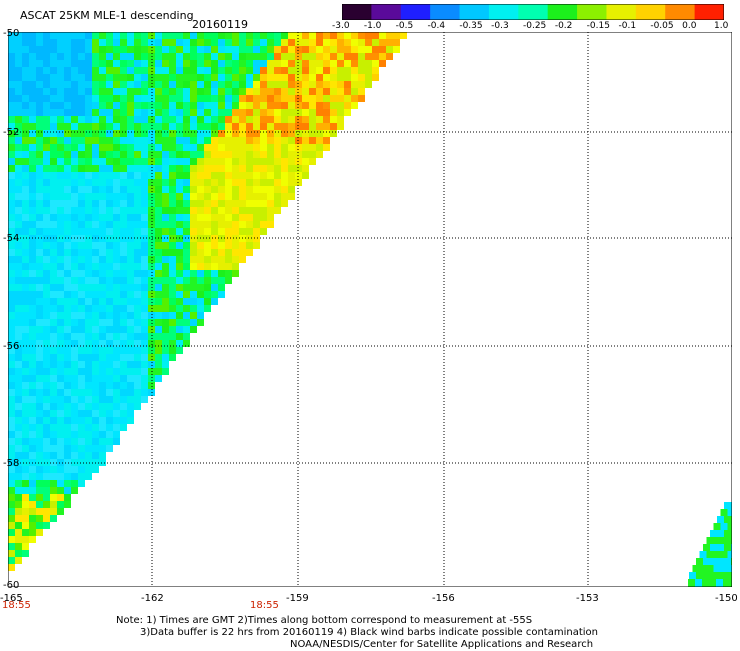  I want to click on lon-label: -159, so click(297, 598).